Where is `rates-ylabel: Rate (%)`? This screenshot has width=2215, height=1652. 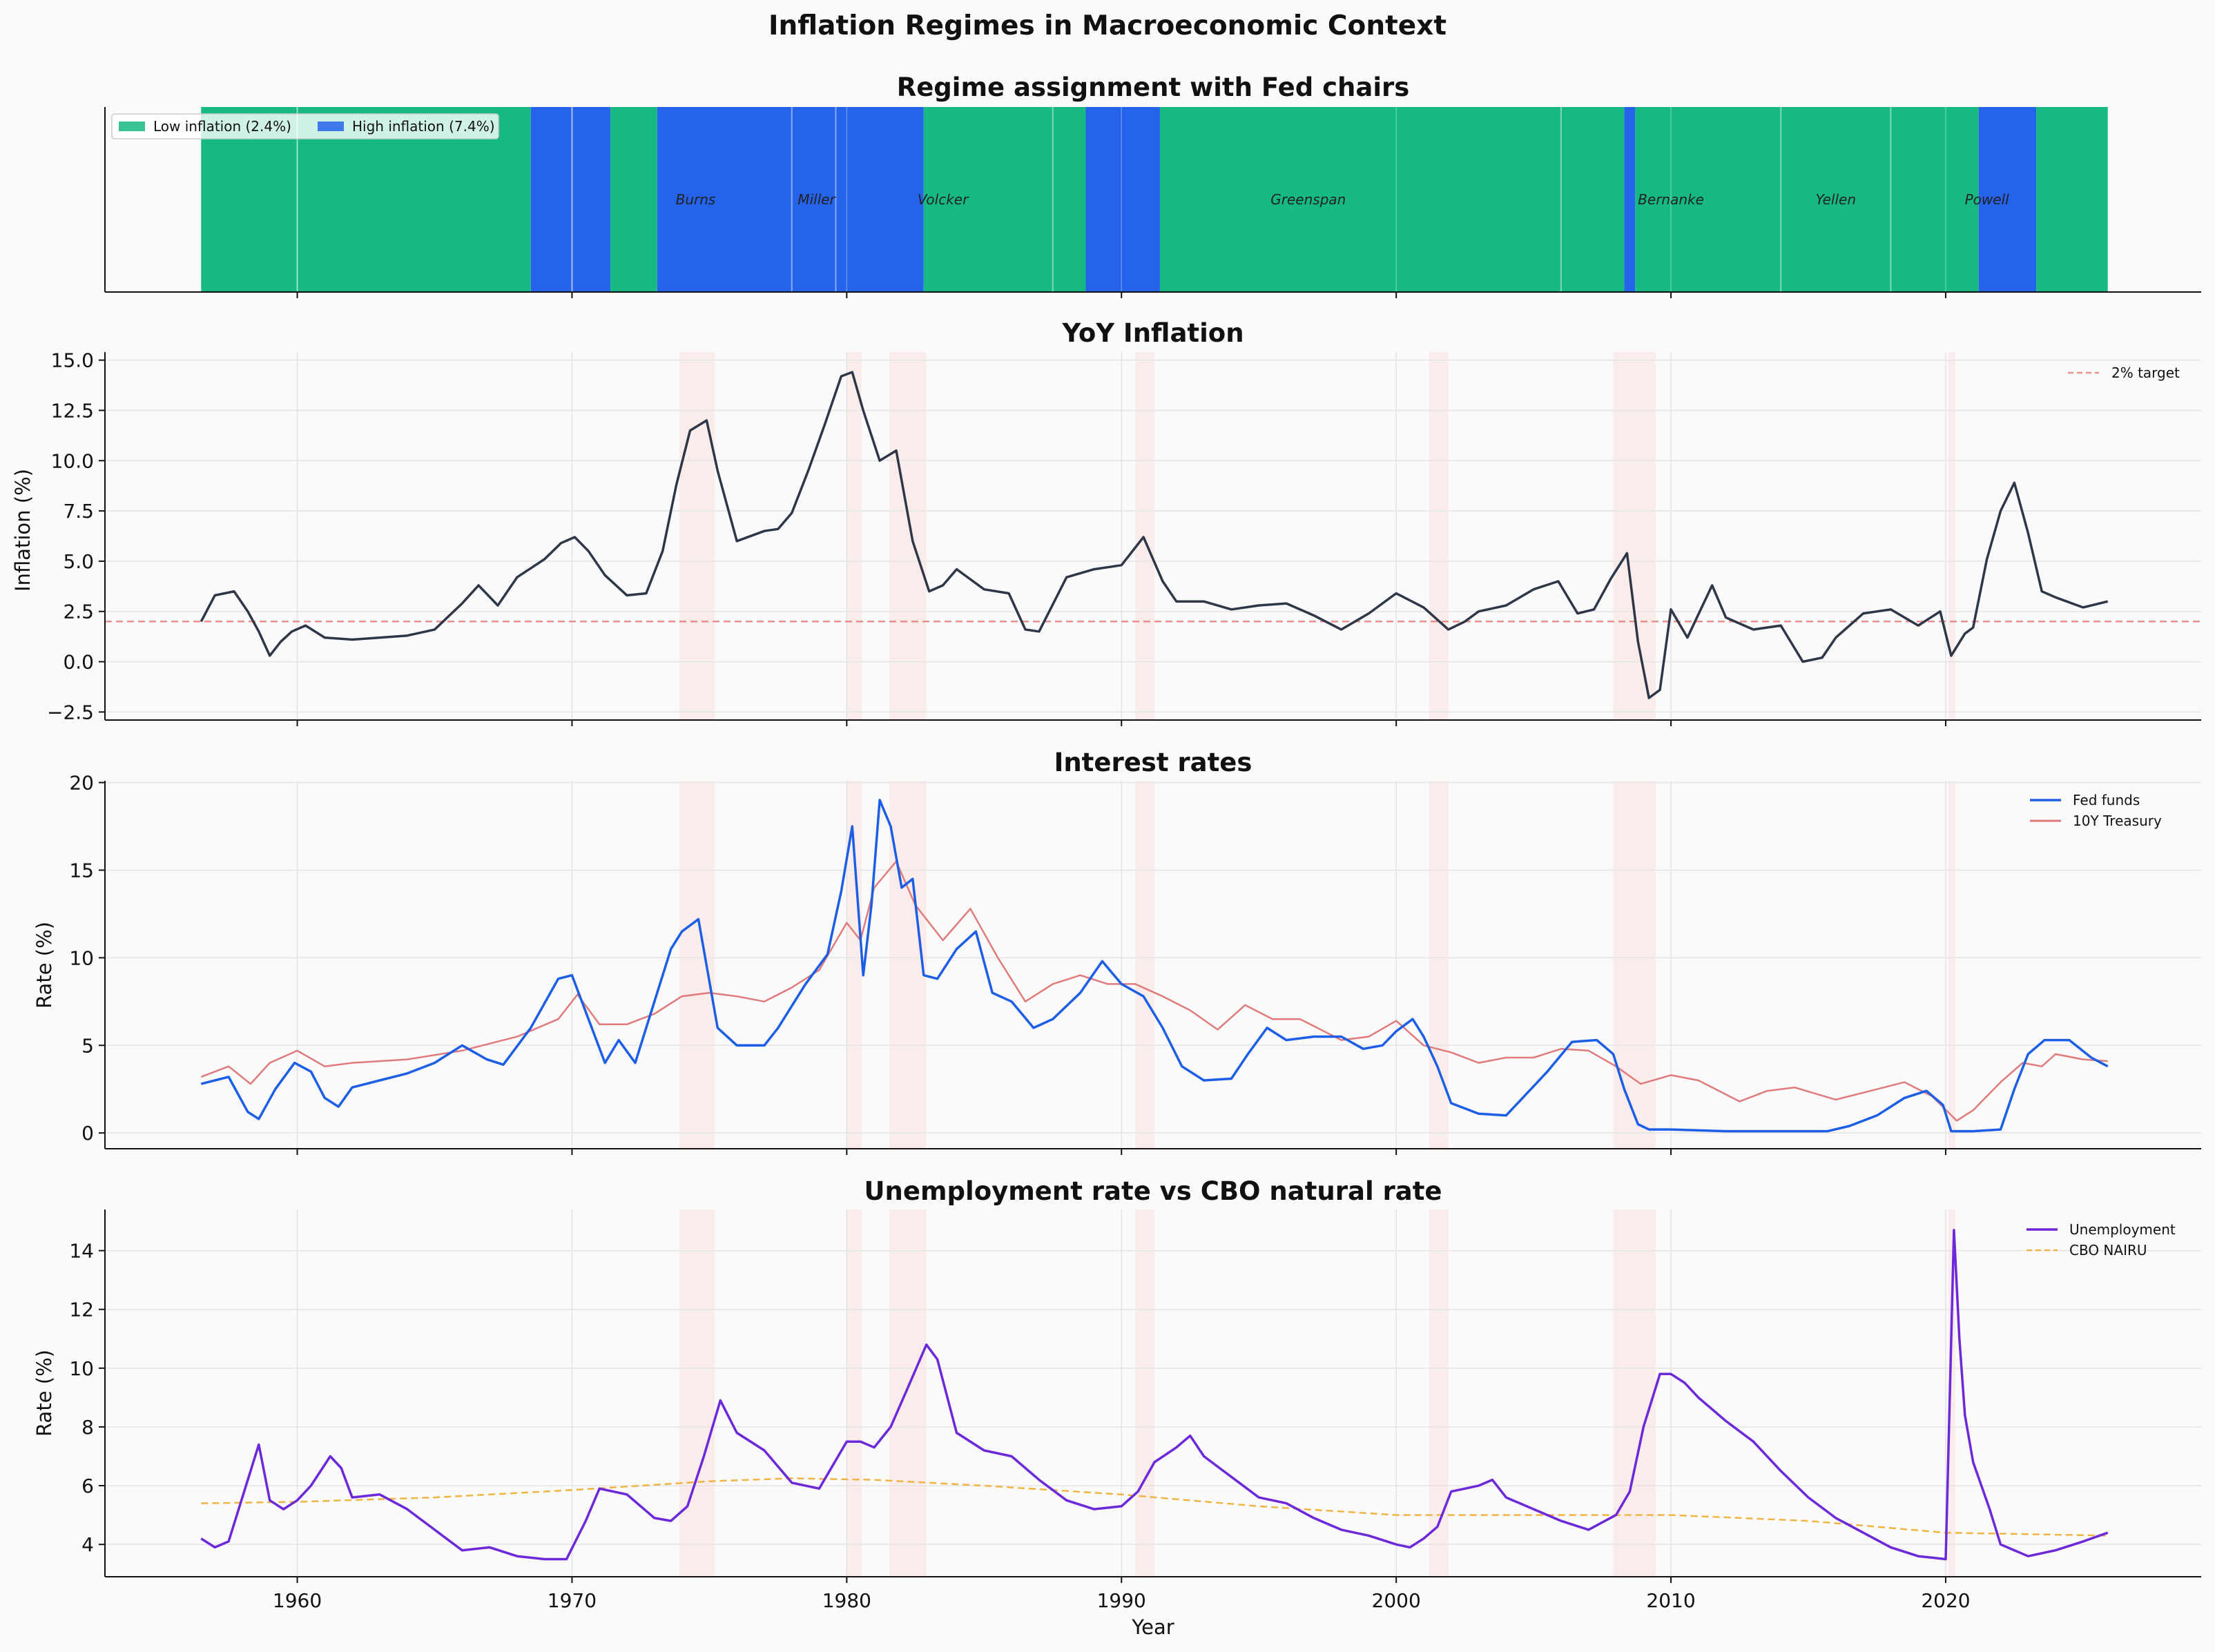
rates-ylabel: Rate (%) is located at coordinates (44, 966).